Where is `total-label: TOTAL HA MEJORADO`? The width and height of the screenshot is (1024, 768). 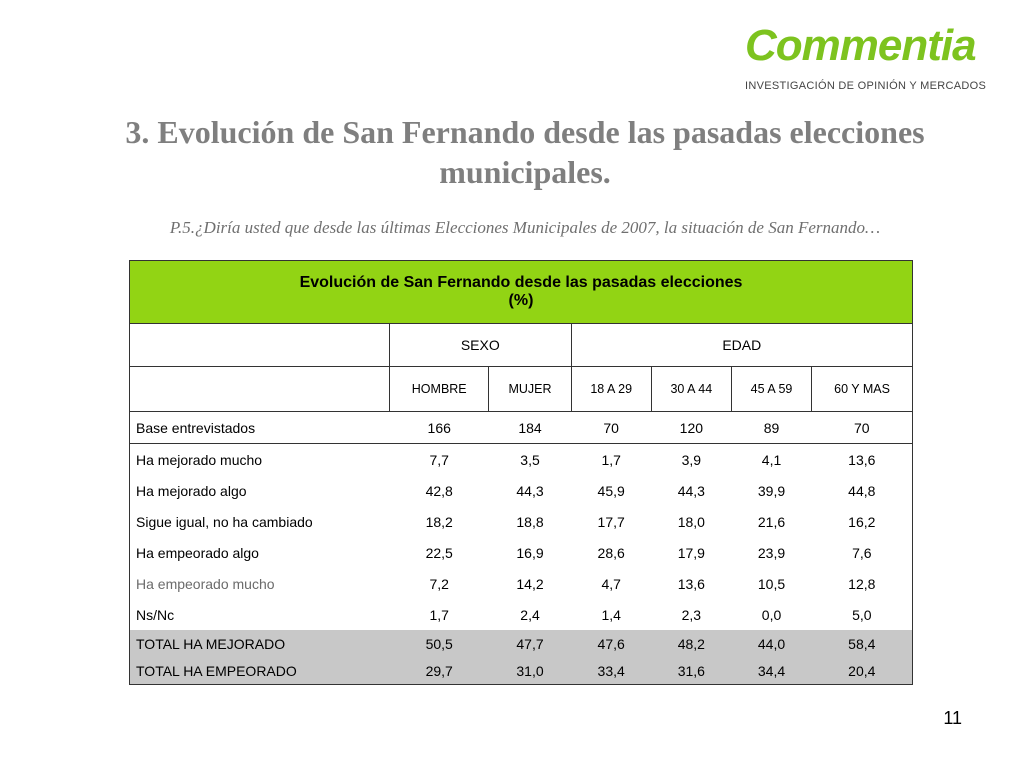 total-label: TOTAL HA MEJORADO is located at coordinates (259, 643).